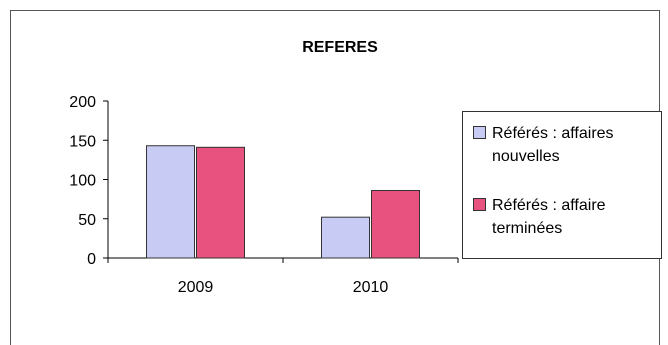  I want to click on y-tick-label-200: 200, so click(82, 102).